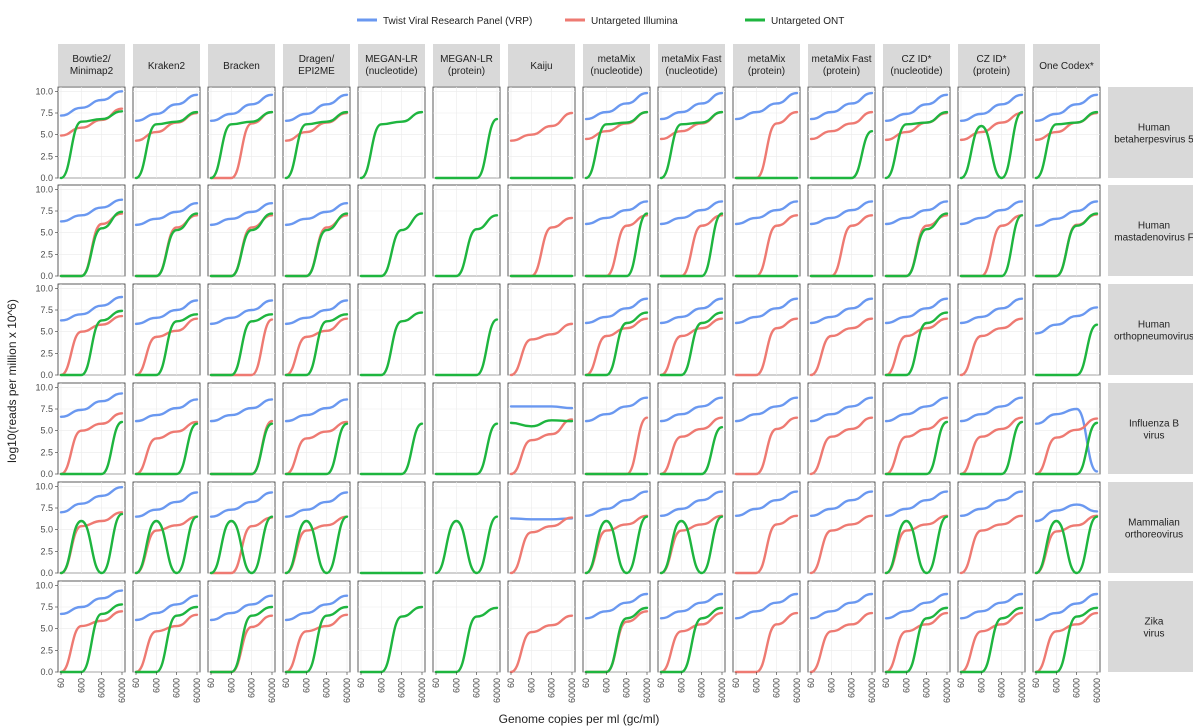 The width and height of the screenshot is (1193, 728). What do you see at coordinates (691, 65) in the screenshot?
I see `facet-strip-tool: metaMix Fast(nucleotide)` at bounding box center [691, 65].